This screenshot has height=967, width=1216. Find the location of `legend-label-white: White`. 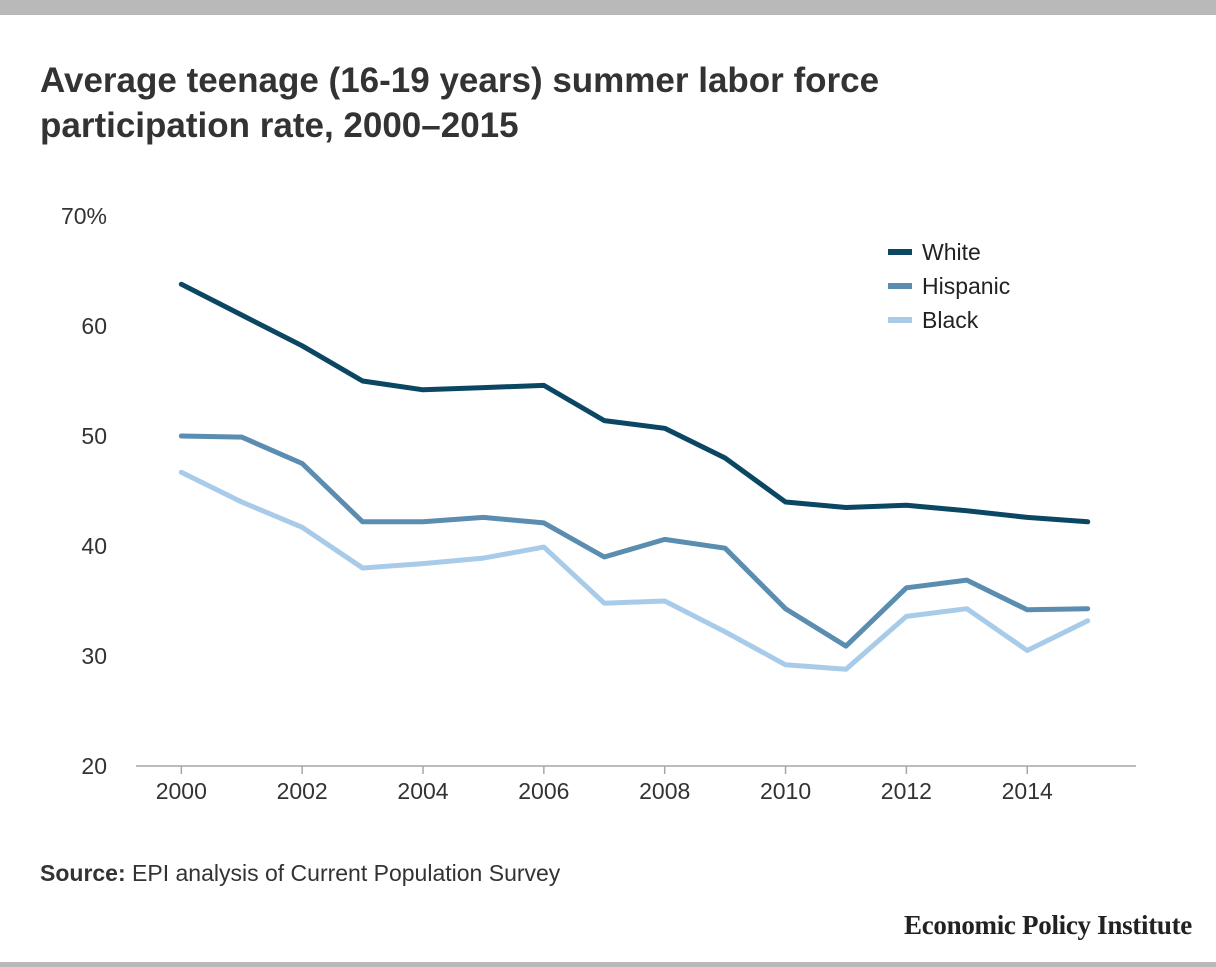

legend-label-white: White is located at coordinates (951, 252).